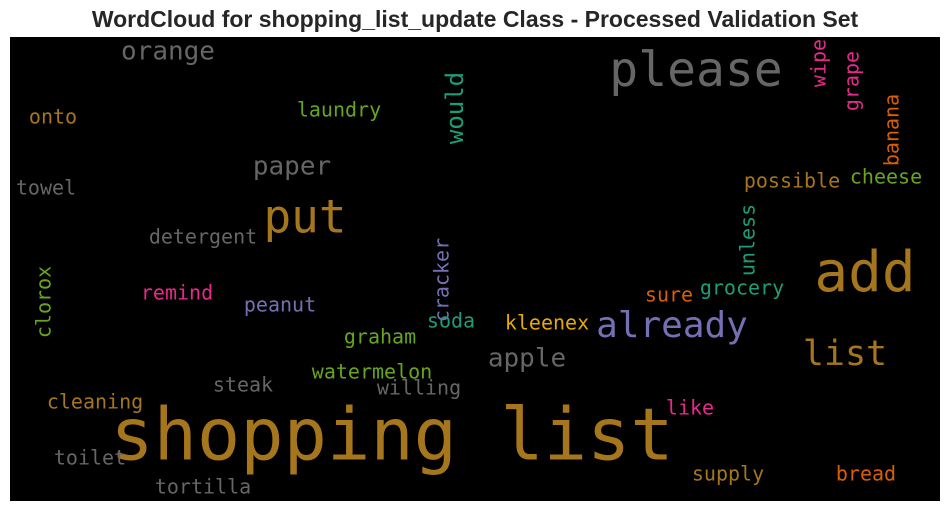 The image size is (950, 511). I want to click on word-kleenex: kleenex, so click(547, 323).